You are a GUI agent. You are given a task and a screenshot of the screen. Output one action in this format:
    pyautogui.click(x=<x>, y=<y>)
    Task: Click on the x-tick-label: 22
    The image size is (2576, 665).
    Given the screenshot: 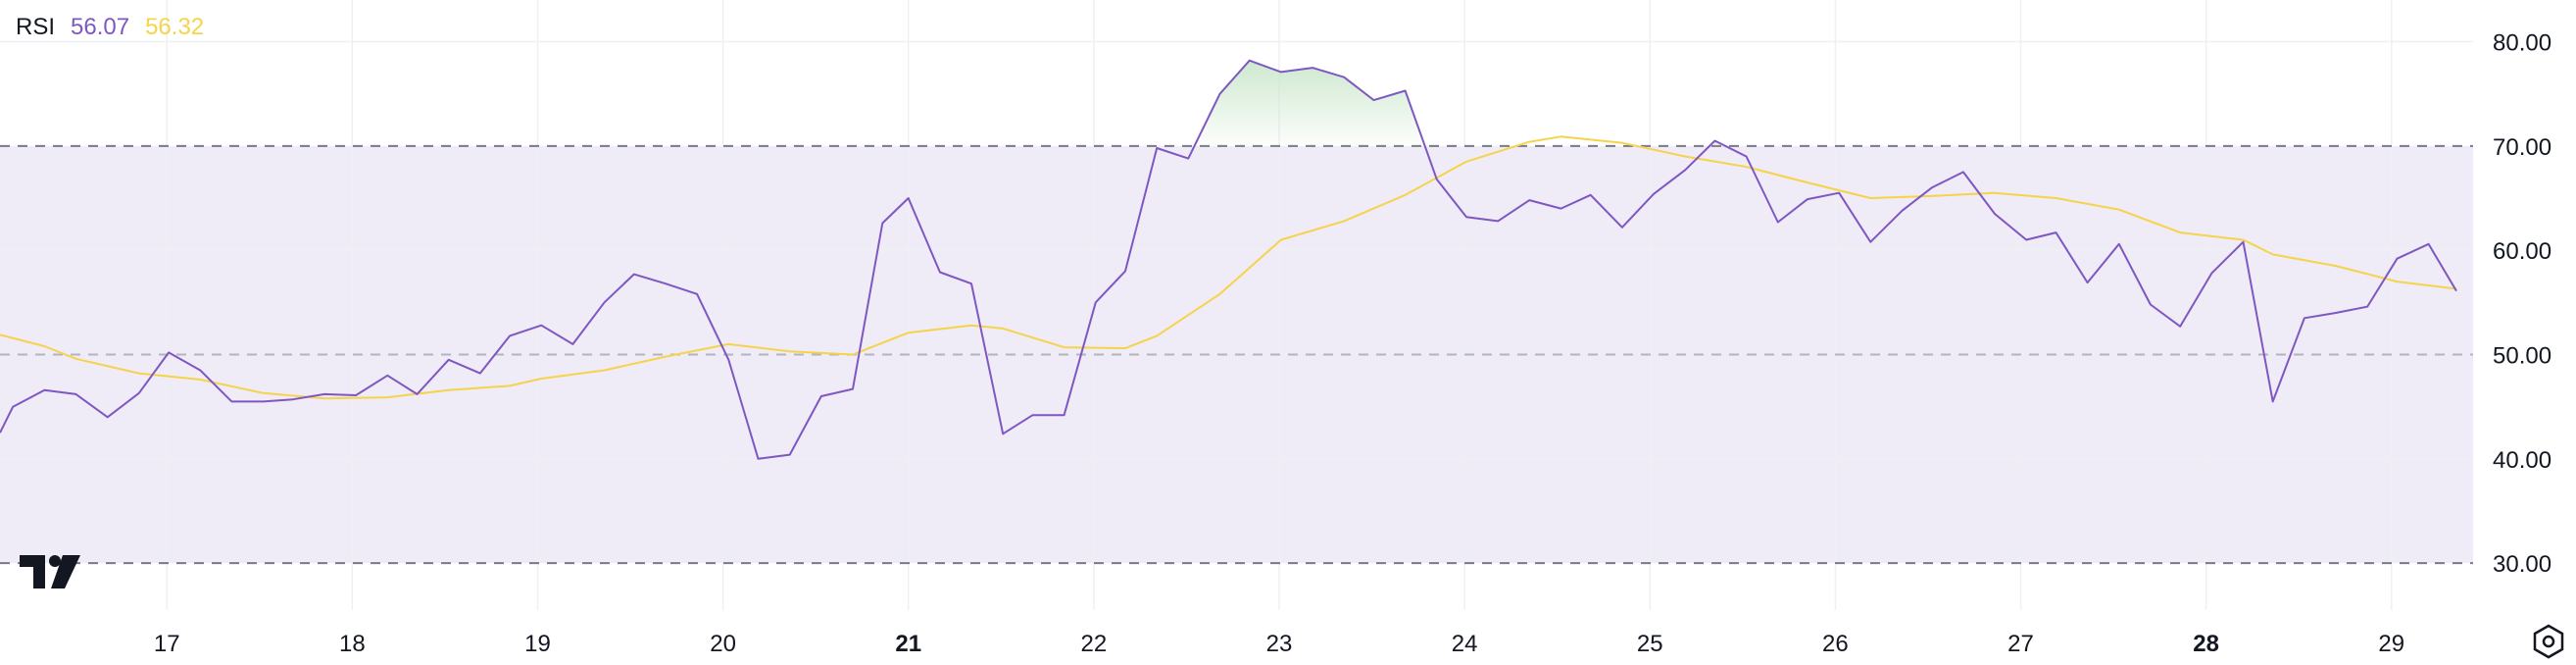 What is the action you would take?
    pyautogui.click(x=1094, y=644)
    